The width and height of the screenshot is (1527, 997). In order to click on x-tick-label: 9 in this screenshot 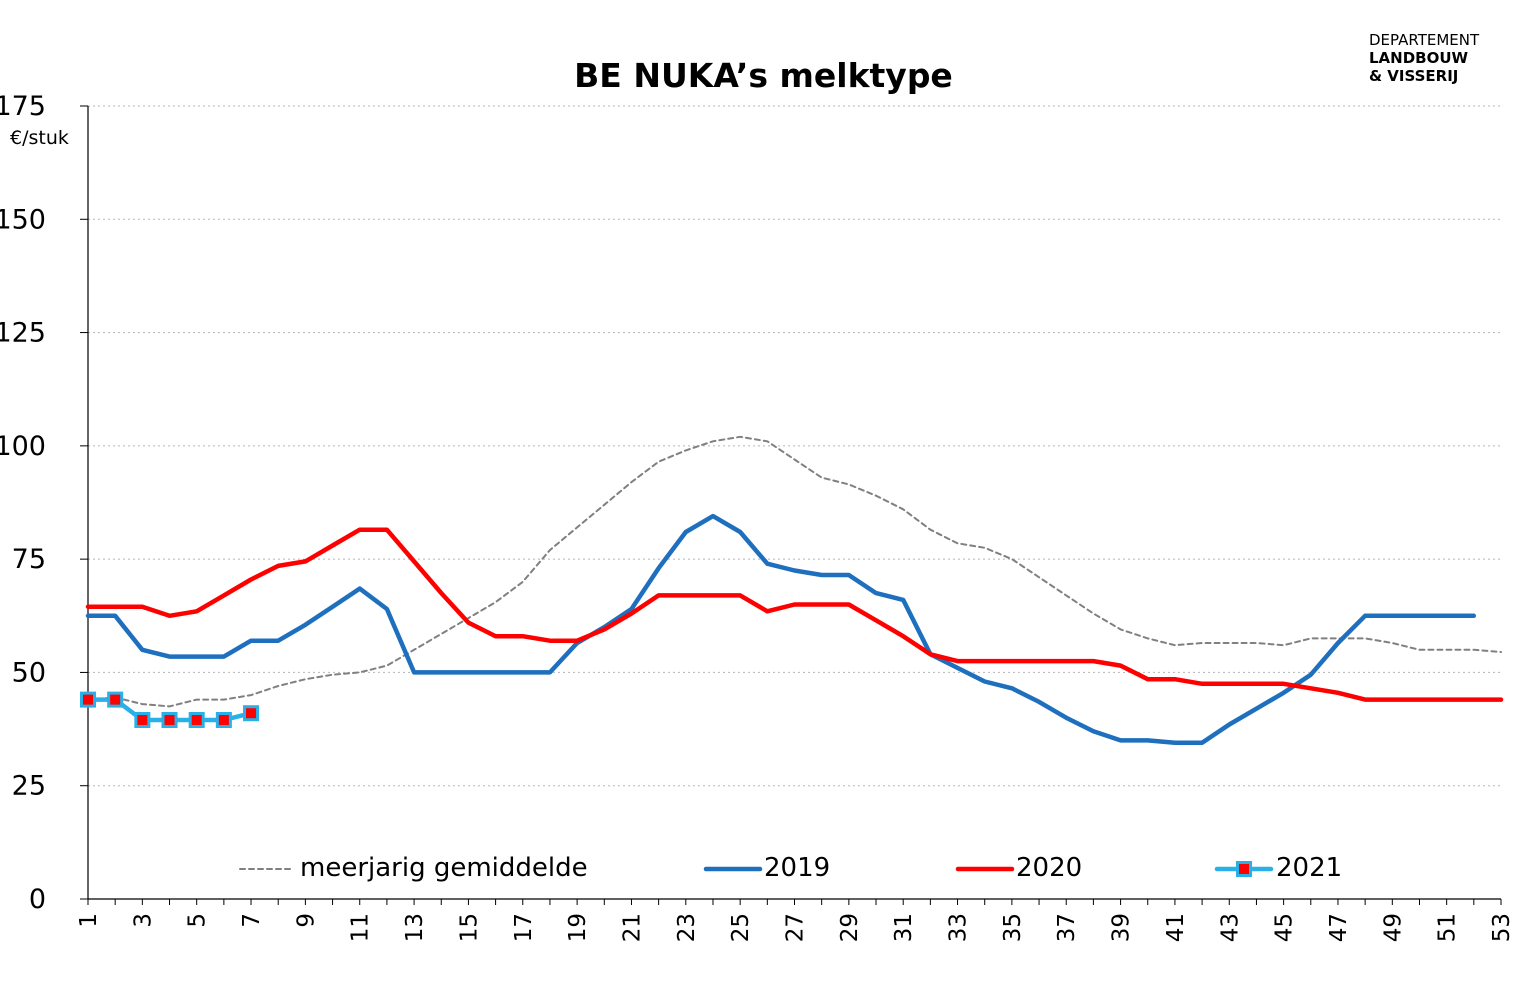, I will do `click(306, 920)`.